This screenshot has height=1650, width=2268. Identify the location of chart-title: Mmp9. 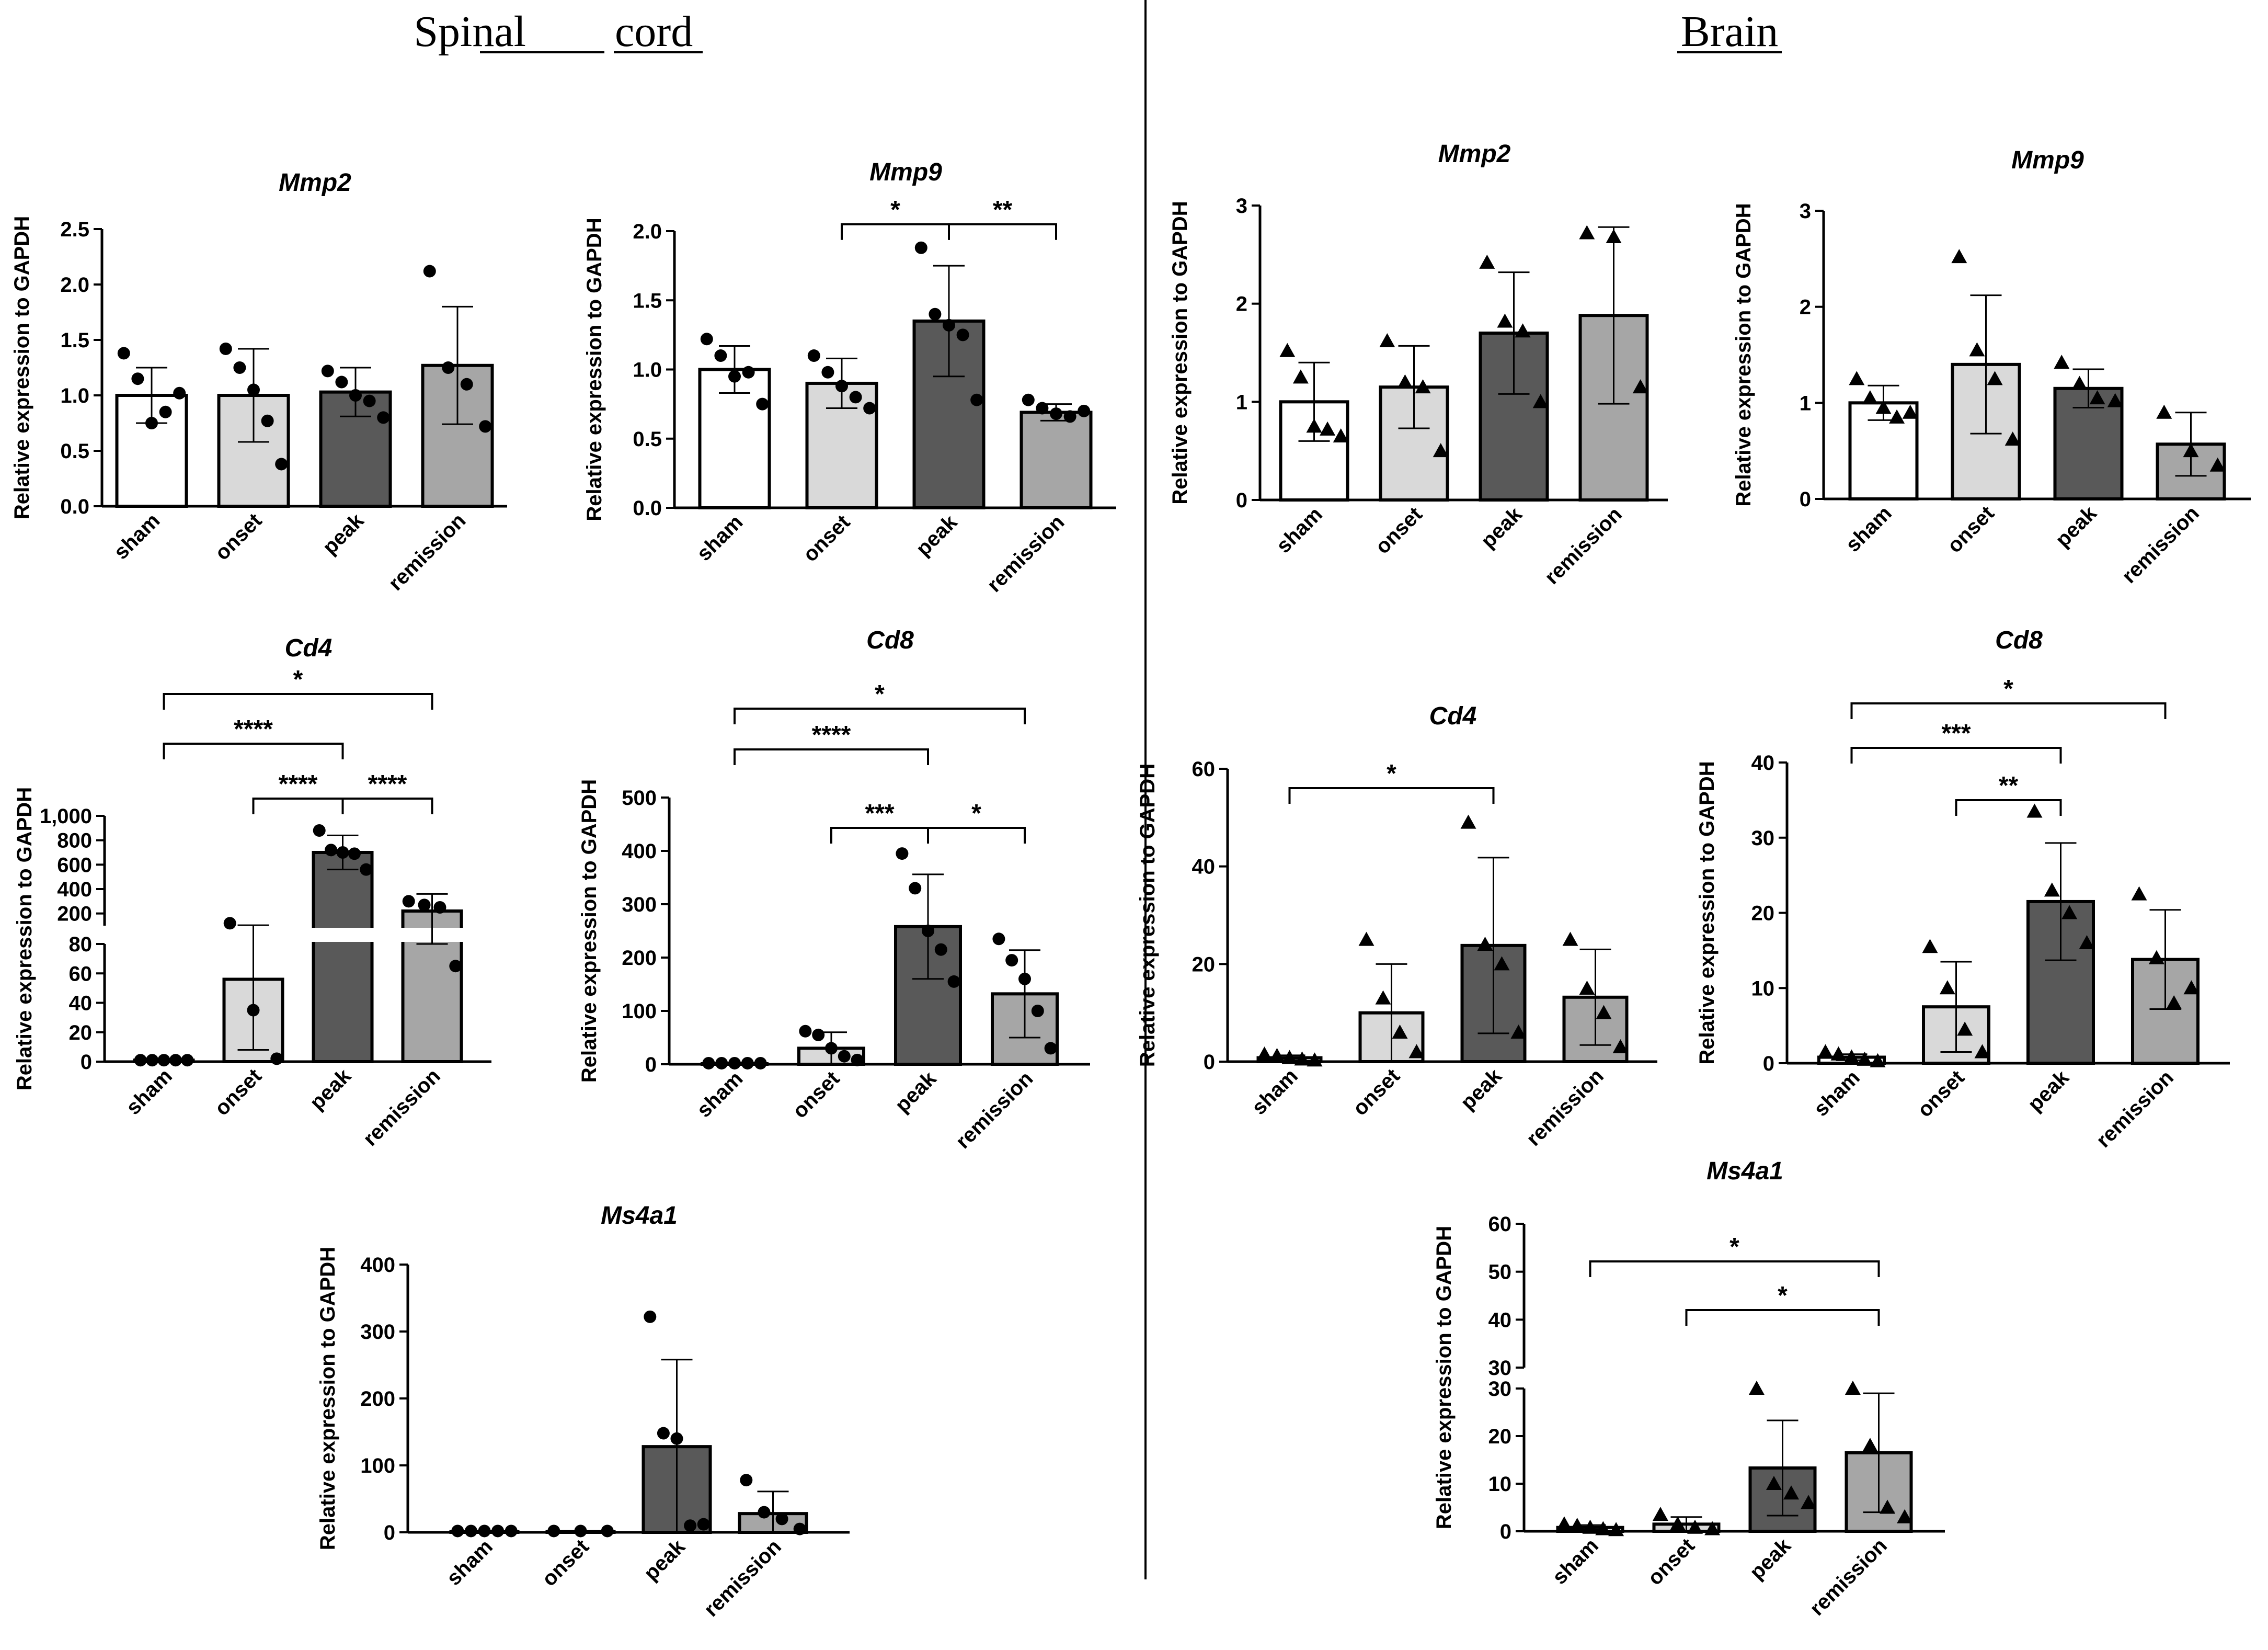
(906, 172).